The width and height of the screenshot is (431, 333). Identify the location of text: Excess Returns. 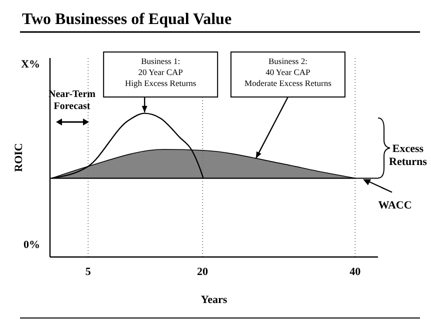
(408, 155).